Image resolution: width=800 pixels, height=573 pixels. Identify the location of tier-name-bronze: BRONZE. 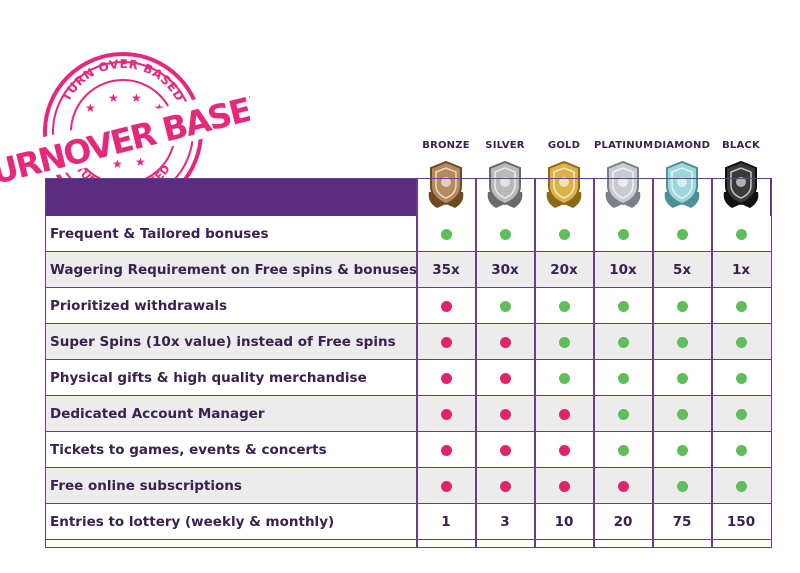
(446, 145).